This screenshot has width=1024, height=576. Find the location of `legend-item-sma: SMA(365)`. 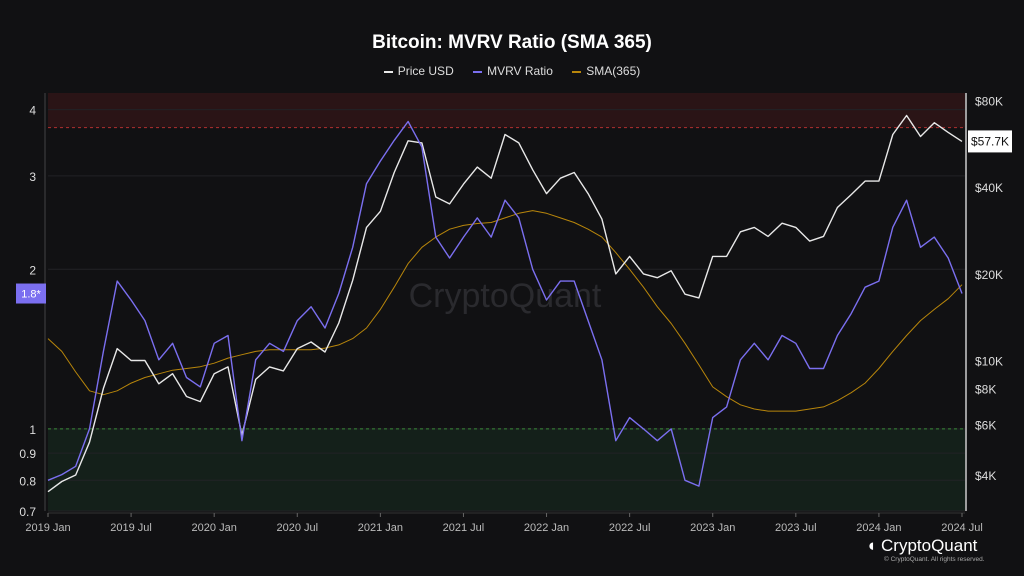

legend-item-sma: SMA(365) is located at coordinates (606, 71).